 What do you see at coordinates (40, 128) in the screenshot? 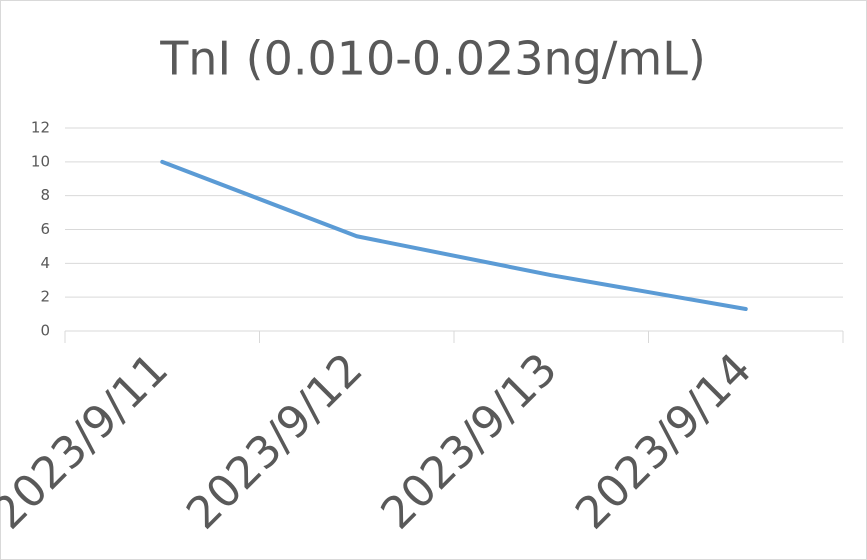
I see `y-tick-label: 12` at bounding box center [40, 128].